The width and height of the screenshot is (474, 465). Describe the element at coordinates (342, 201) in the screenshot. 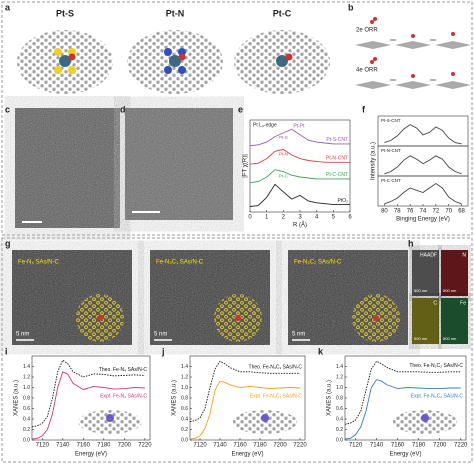

I see `series-label: PtO₂` at that location.